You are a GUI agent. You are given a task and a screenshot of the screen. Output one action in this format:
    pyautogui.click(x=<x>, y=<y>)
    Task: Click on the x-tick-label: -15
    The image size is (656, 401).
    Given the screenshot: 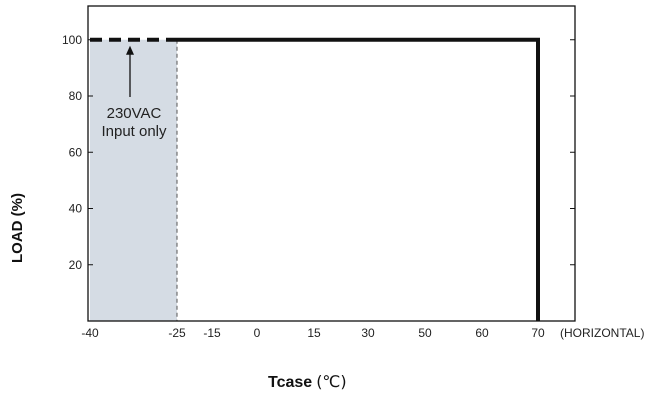 What is the action you would take?
    pyautogui.click(x=212, y=333)
    